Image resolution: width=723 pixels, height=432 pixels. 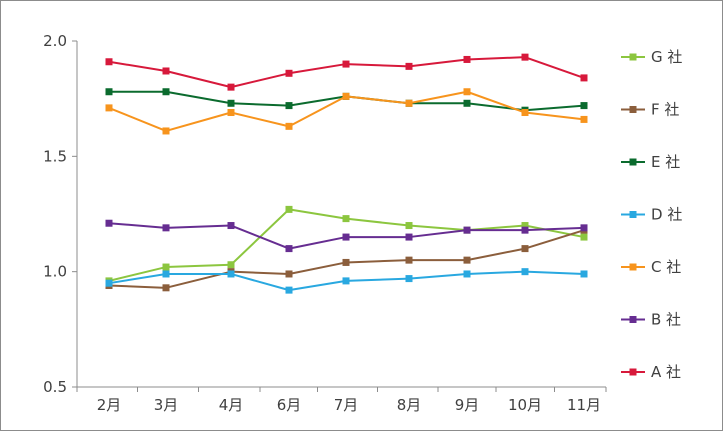 I want to click on legend-item: G 社, so click(x=651, y=57).